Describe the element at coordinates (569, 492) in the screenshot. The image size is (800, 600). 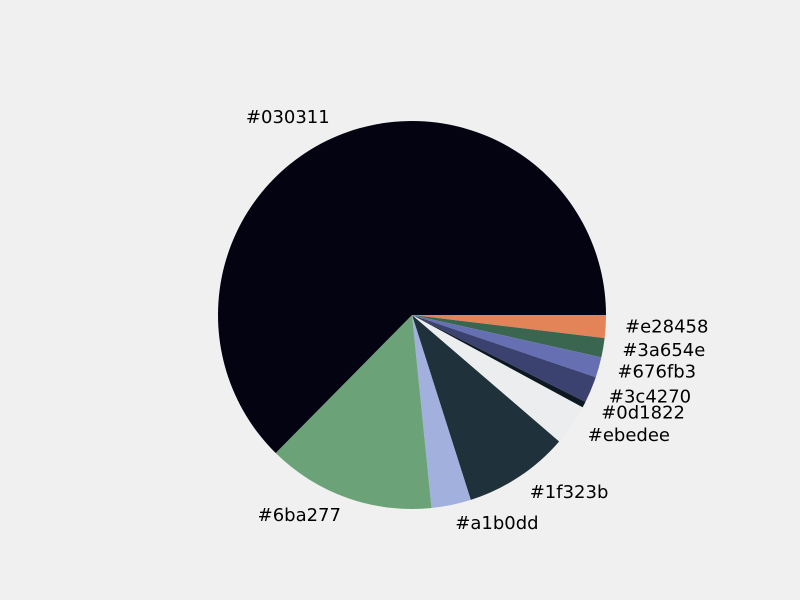
I see `pie-slice-label: #1f323b` at that location.